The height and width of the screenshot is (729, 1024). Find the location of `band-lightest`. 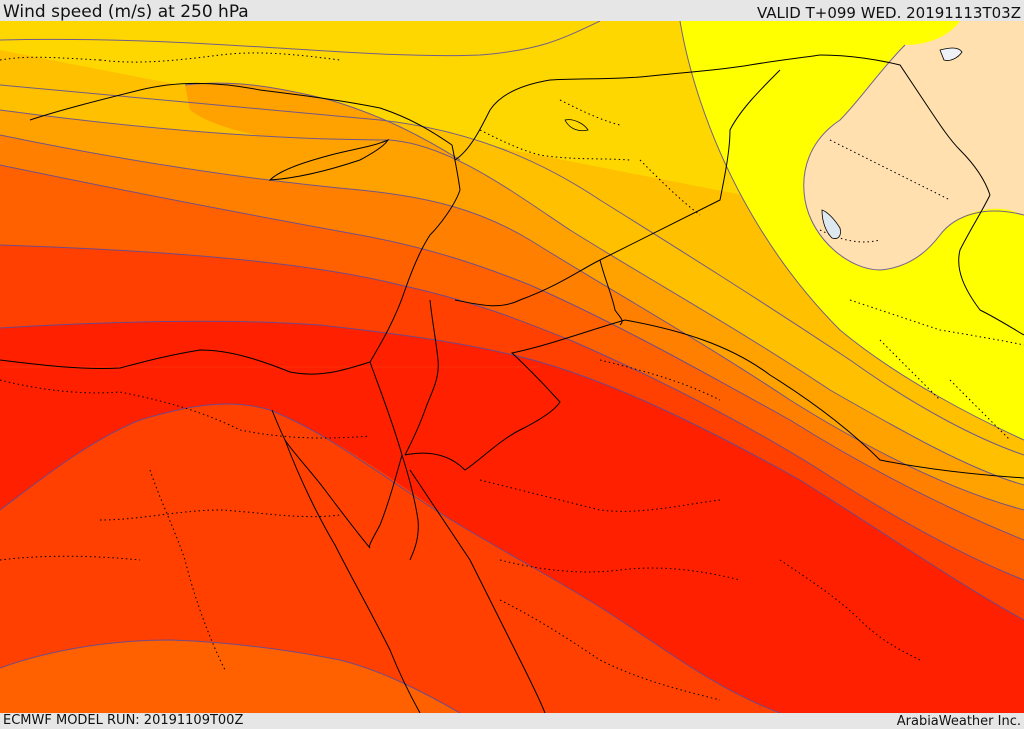

band-lightest is located at coordinates (913, 145).